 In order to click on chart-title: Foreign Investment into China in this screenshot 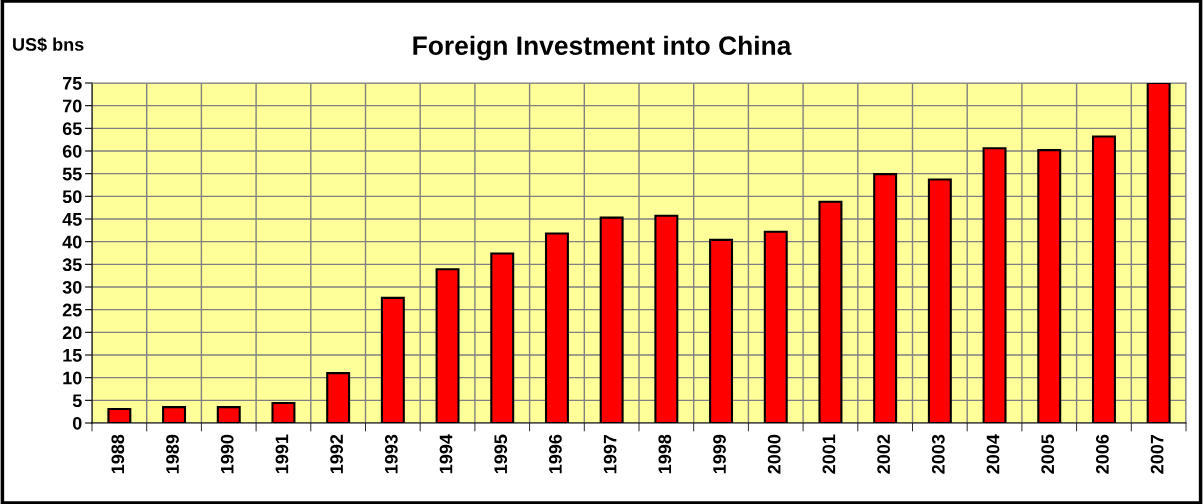, I will do `click(602, 48)`.